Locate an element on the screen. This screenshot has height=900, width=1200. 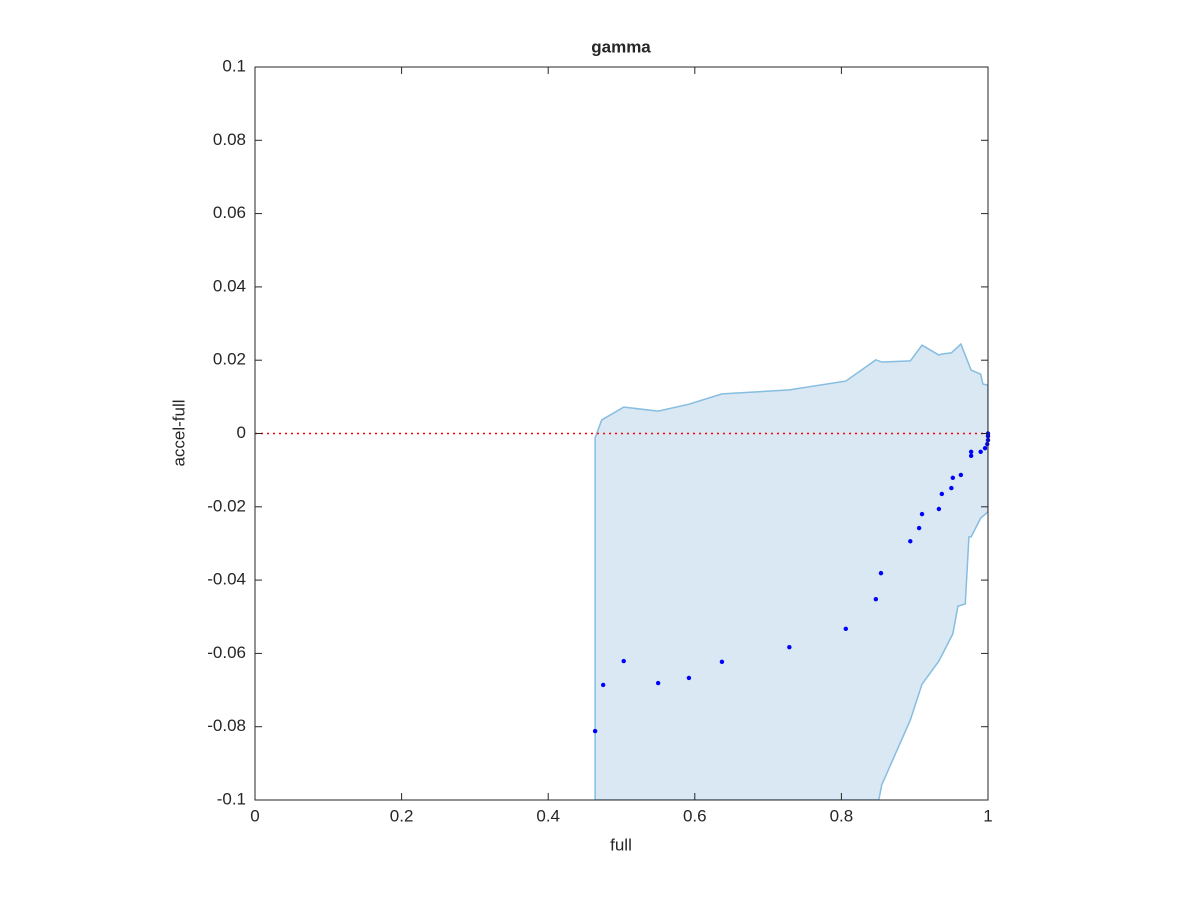
x-tick-label: 0.8 is located at coordinates (842, 815).